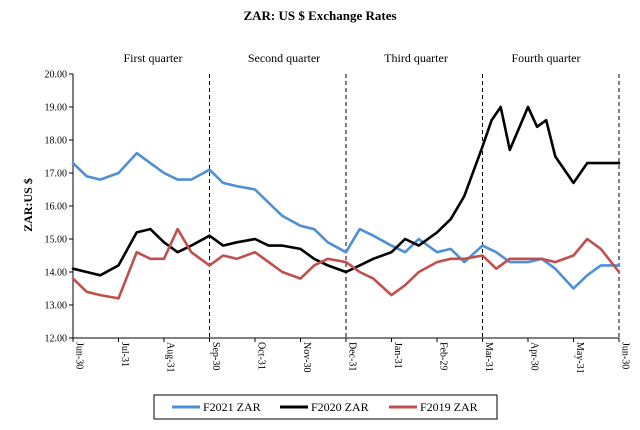 This screenshot has width=640, height=430. What do you see at coordinates (153, 58) in the screenshot?
I see `quarter-label-first: First quarter` at bounding box center [153, 58].